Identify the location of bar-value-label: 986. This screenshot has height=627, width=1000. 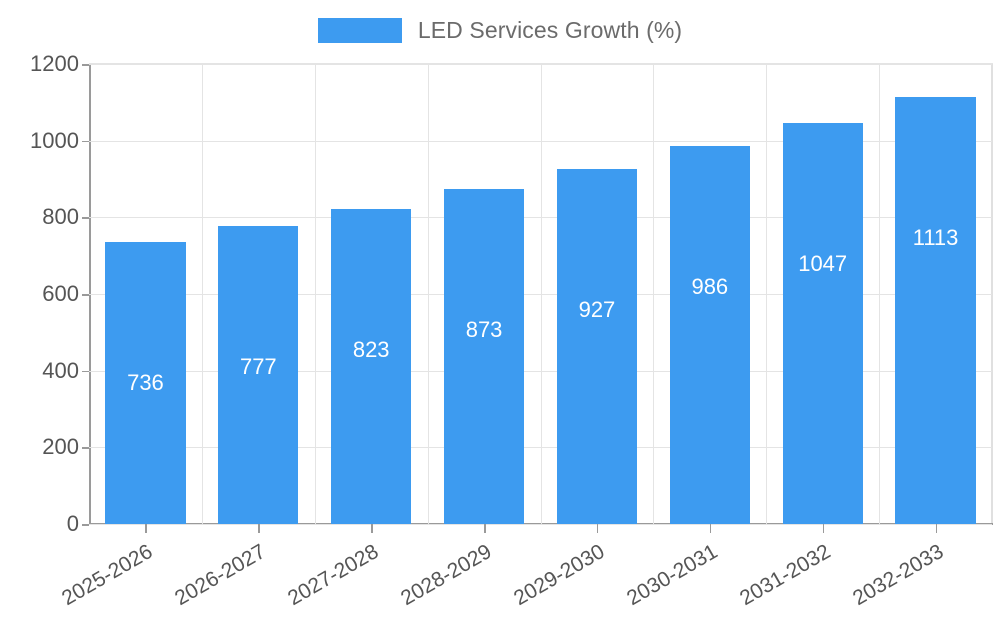
(710, 287).